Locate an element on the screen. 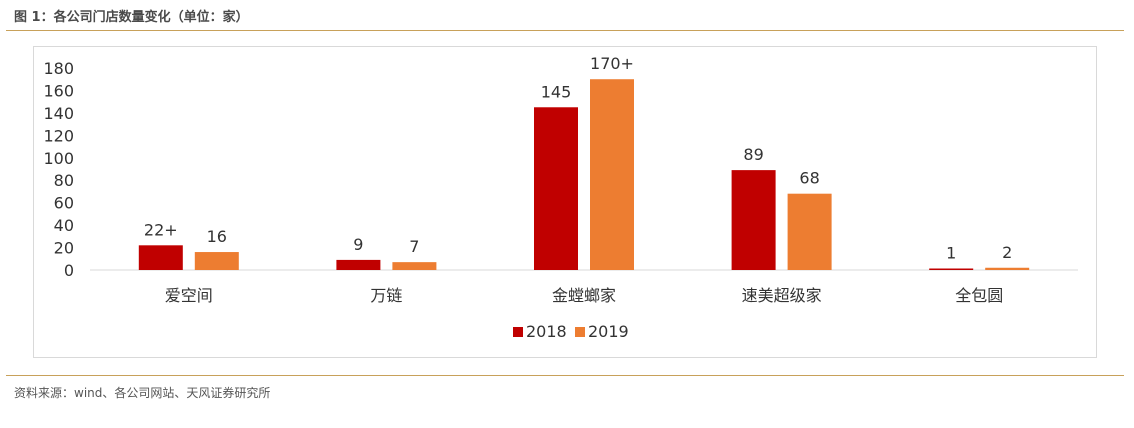 This screenshot has width=1134, height=428. y-tick-label: 40 is located at coordinates (64, 225).